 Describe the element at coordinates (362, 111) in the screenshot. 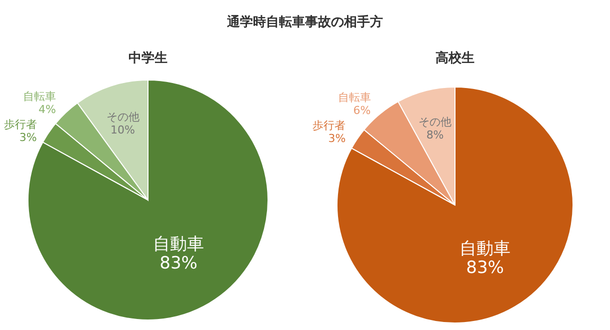

I see `data-label: 6%` at that location.